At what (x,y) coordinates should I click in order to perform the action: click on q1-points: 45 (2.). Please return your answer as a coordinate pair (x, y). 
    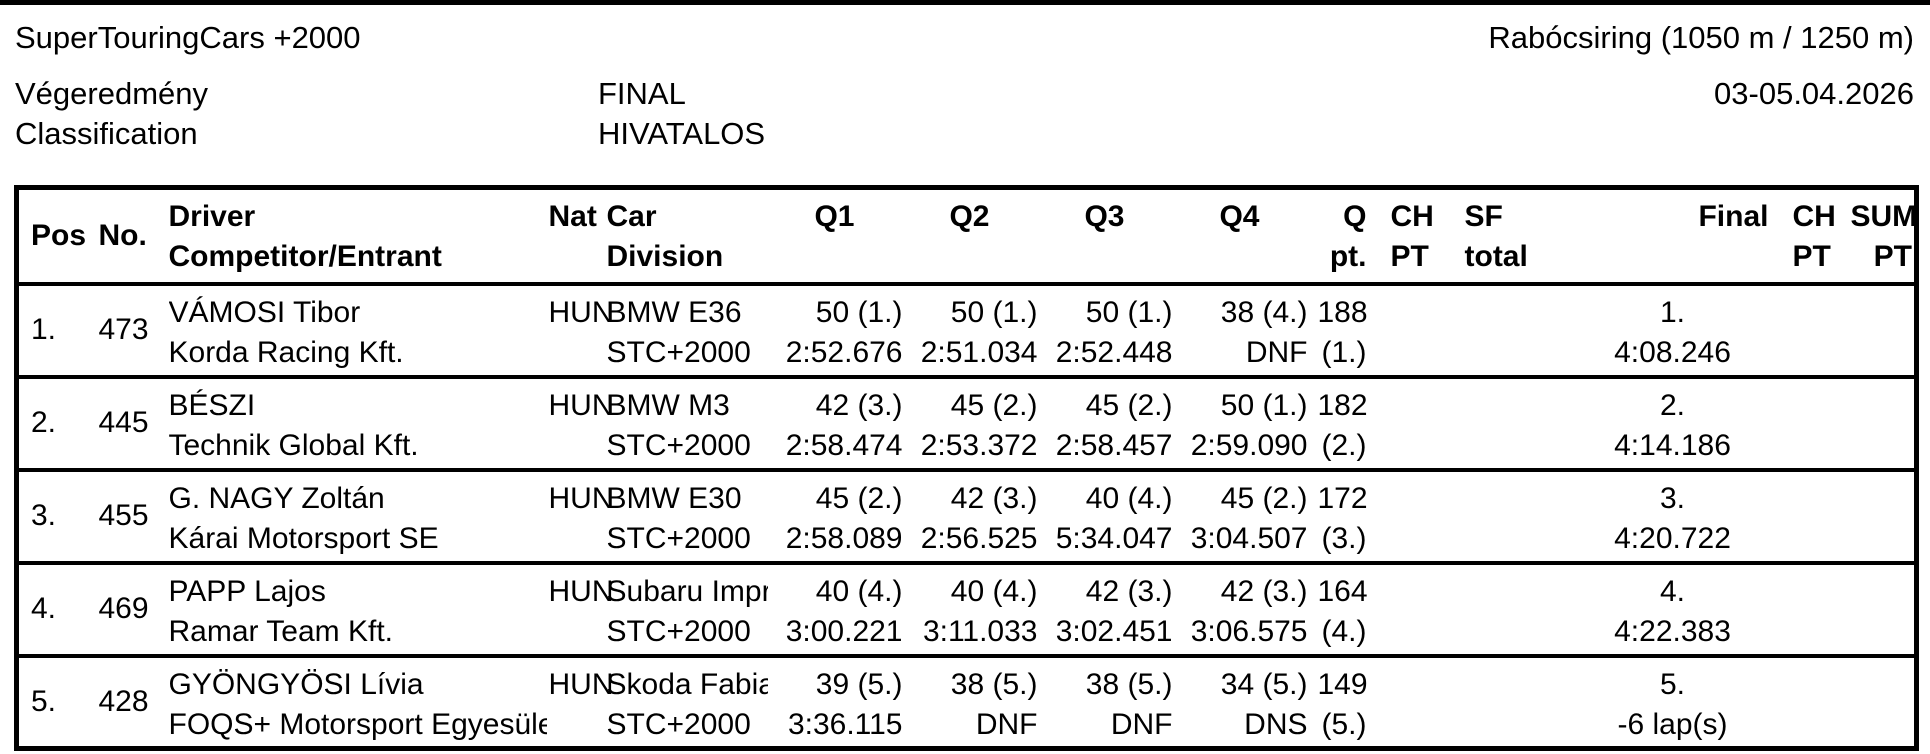
    Looking at the image, I should click on (859, 498).